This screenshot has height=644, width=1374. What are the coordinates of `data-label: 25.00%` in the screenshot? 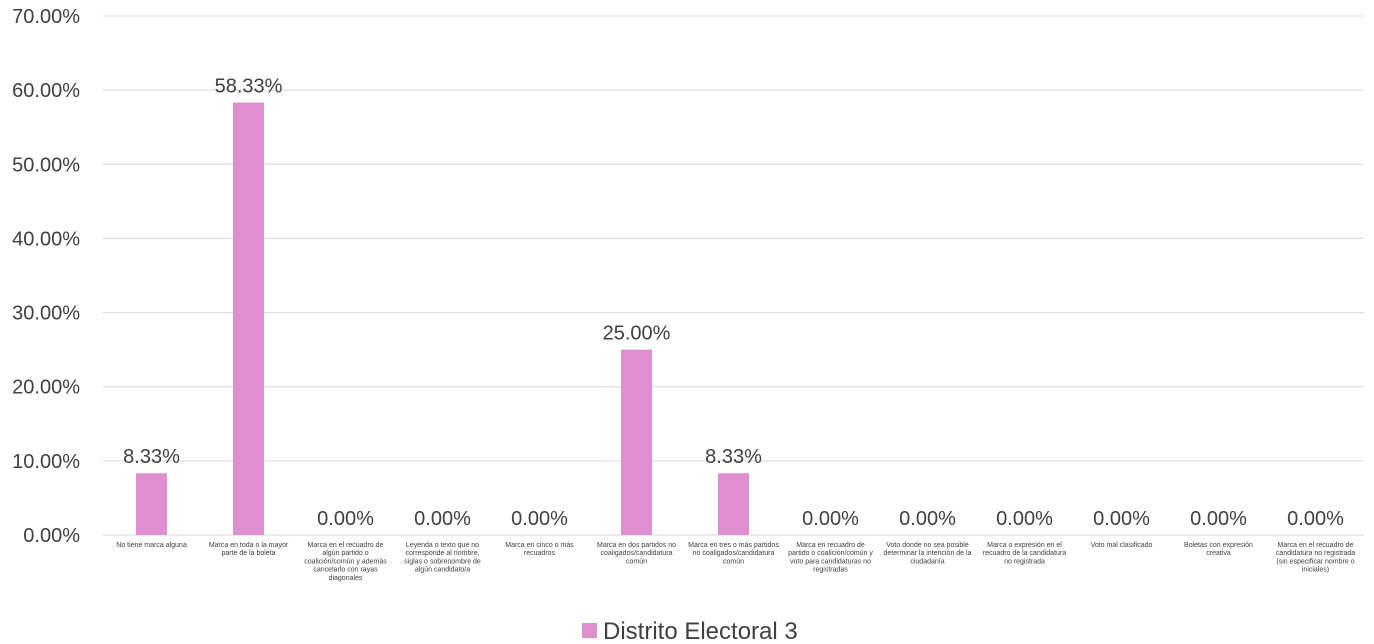 It's located at (637, 334).